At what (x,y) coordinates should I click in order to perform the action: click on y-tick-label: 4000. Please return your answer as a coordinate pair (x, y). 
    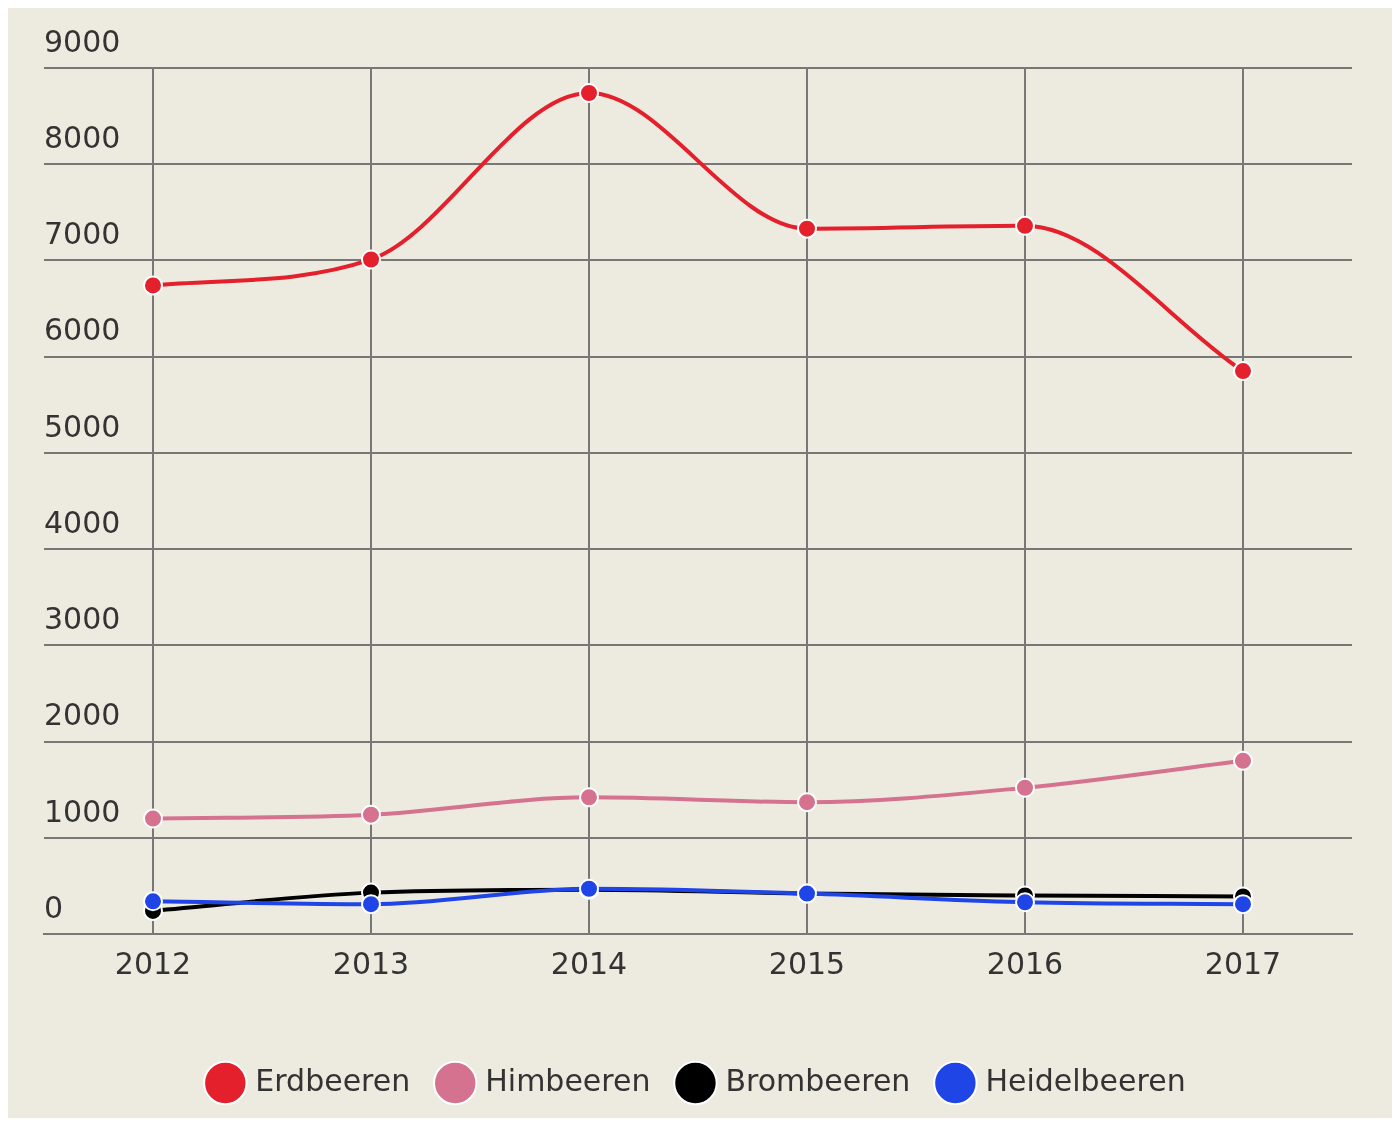
    Looking at the image, I should click on (82, 522).